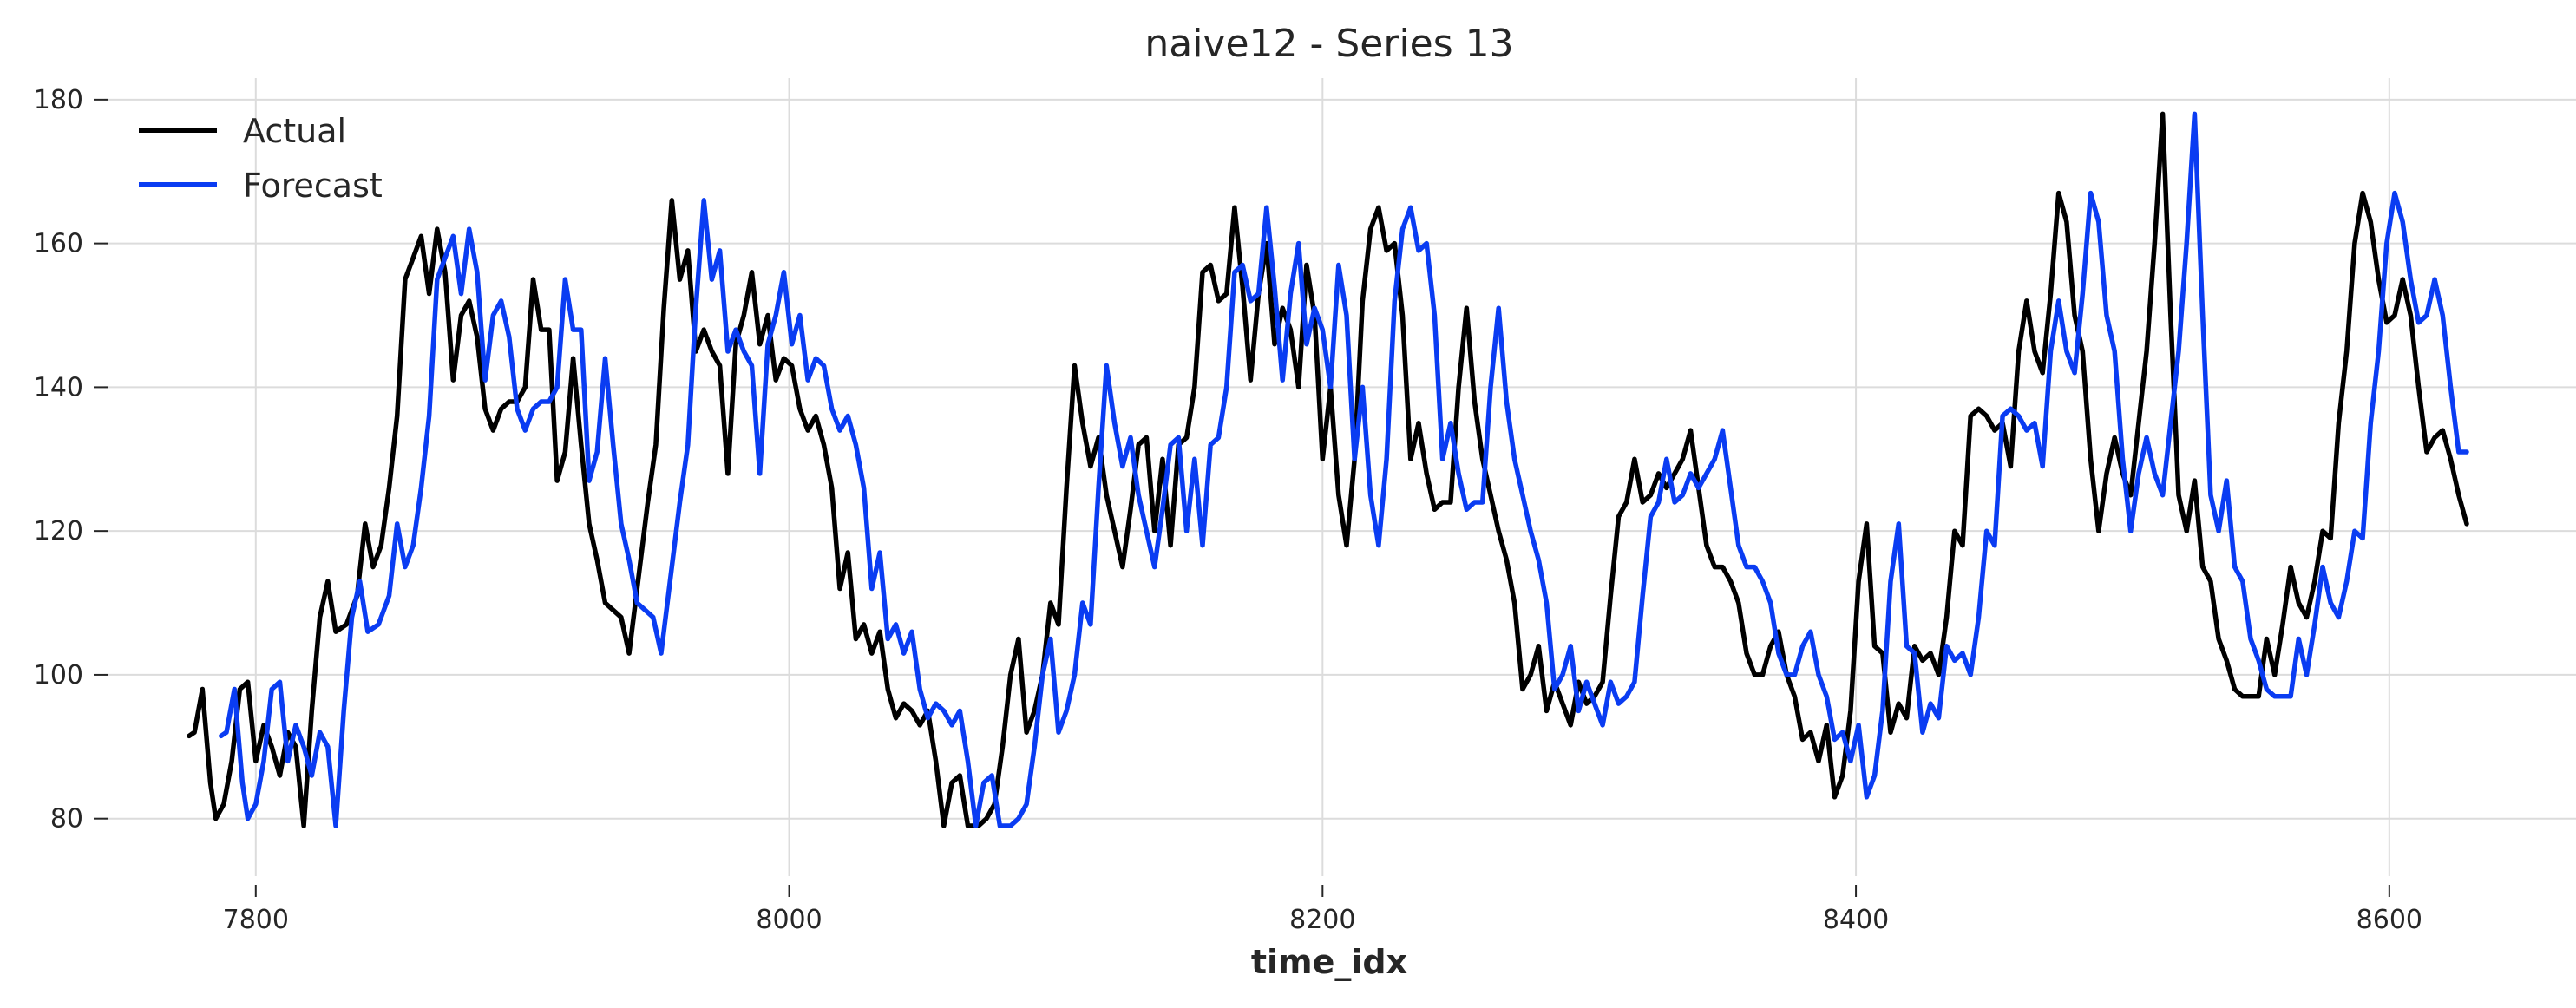  What do you see at coordinates (2389, 920) in the screenshot?
I see `x-tick-label: 8600` at bounding box center [2389, 920].